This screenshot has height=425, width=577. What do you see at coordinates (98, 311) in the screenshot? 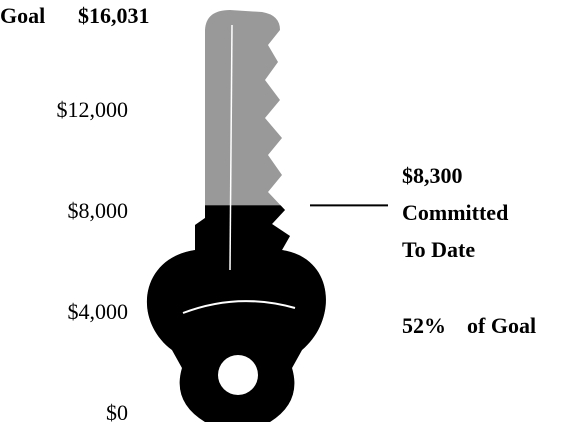
I see `y-tick-label: $4,000` at bounding box center [98, 311].